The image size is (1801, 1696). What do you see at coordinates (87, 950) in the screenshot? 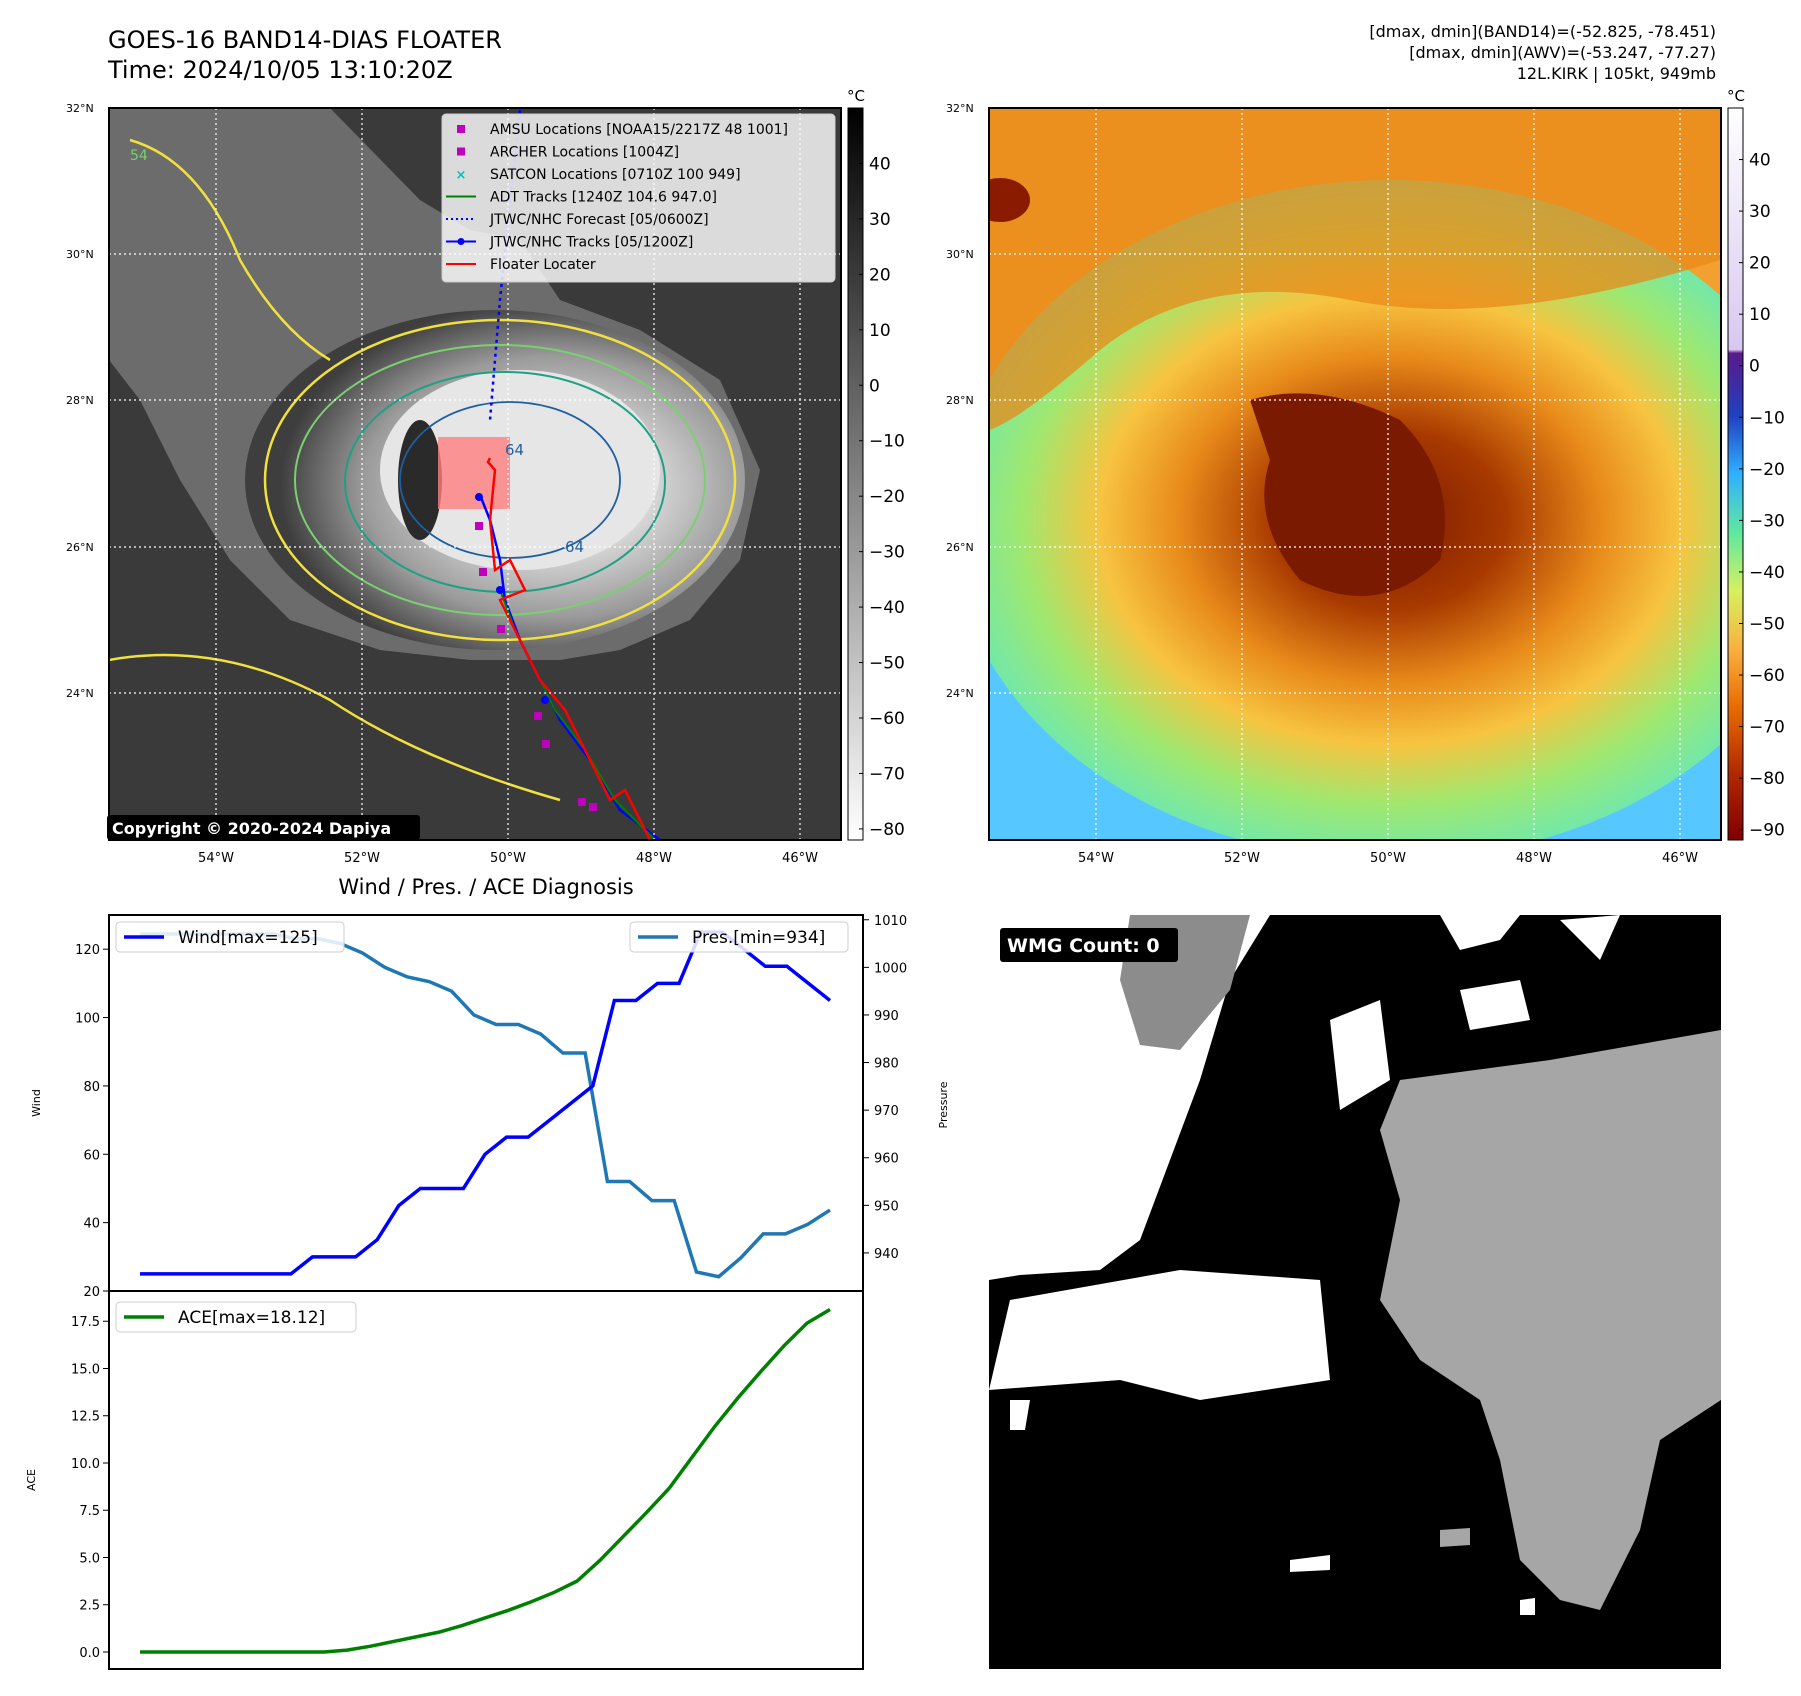
I see `wind-tick-label-5: 120` at bounding box center [87, 950].